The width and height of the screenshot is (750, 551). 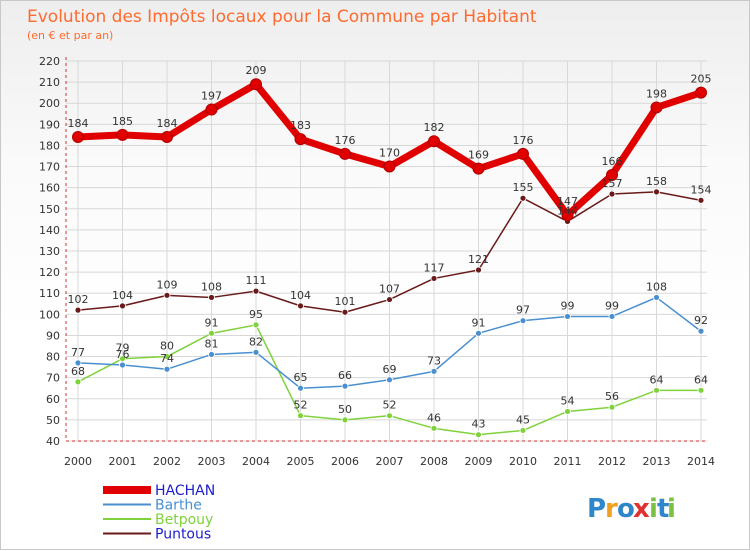 I want to click on data-label-betpouy: 43, so click(x=479, y=424).